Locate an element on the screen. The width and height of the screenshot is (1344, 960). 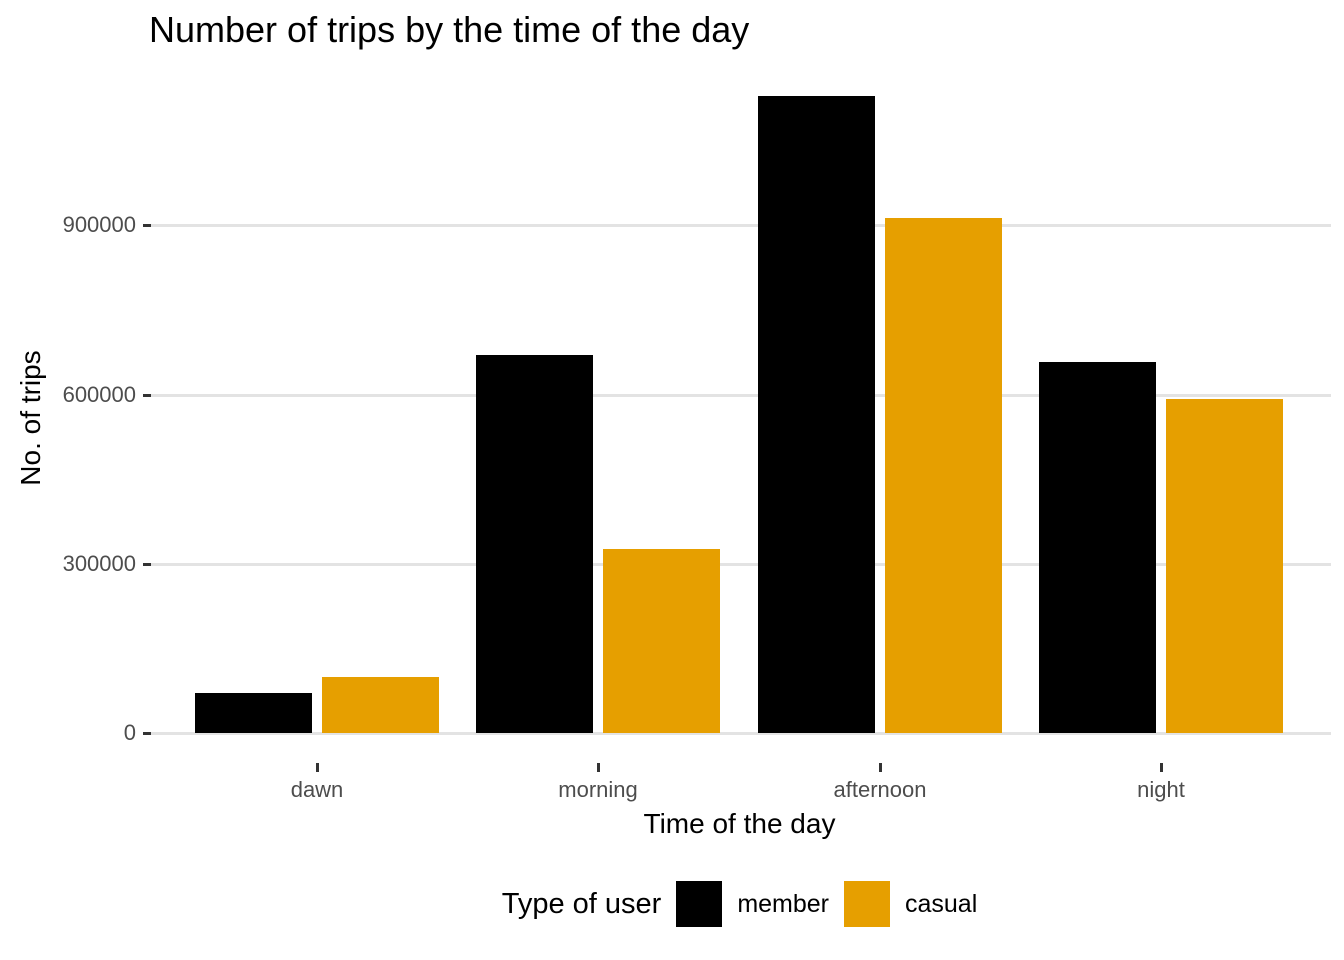
y-axis-title: No. of trips is located at coordinates (30, 418).